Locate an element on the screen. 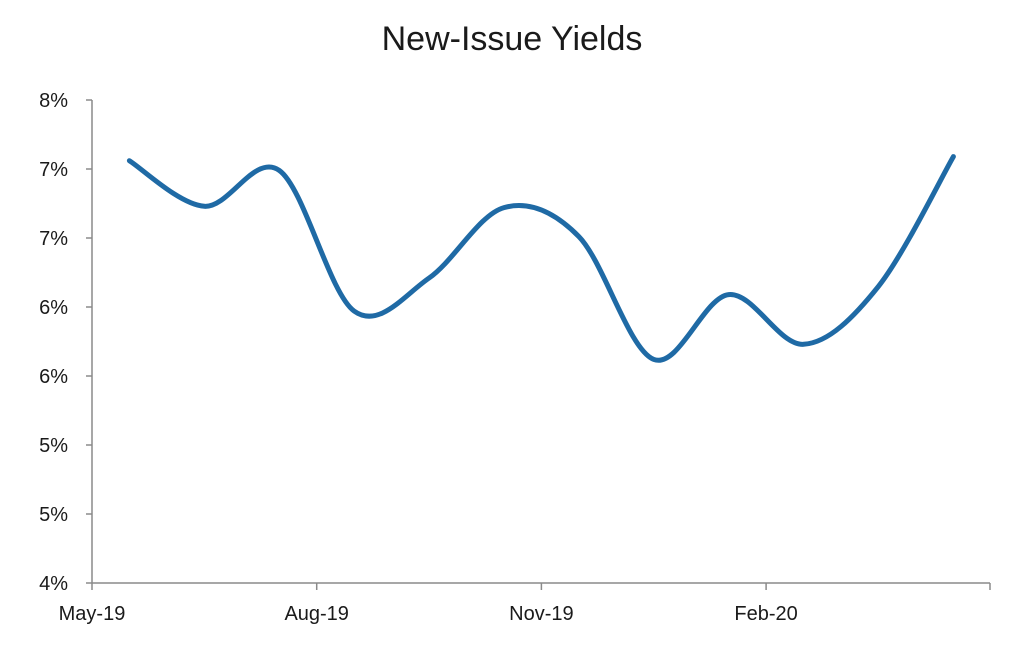 This screenshot has width=1024, height=648. x-axis-ticks: May-19 Aug-19 Nov-19 Feb-20 is located at coordinates (525, 604).